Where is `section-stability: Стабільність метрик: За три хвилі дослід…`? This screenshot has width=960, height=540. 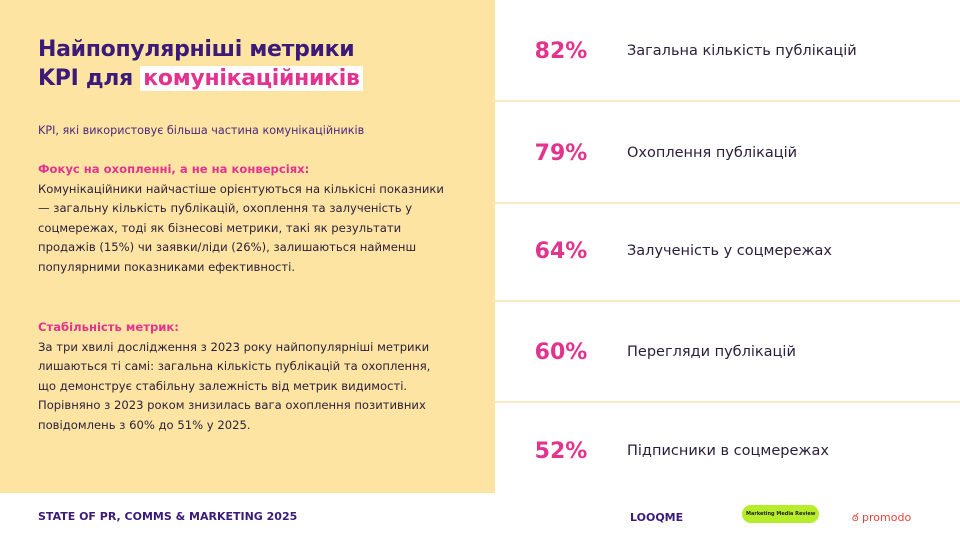 section-stability: Стабільність метрик: За три хвилі дослід… is located at coordinates (240, 376).